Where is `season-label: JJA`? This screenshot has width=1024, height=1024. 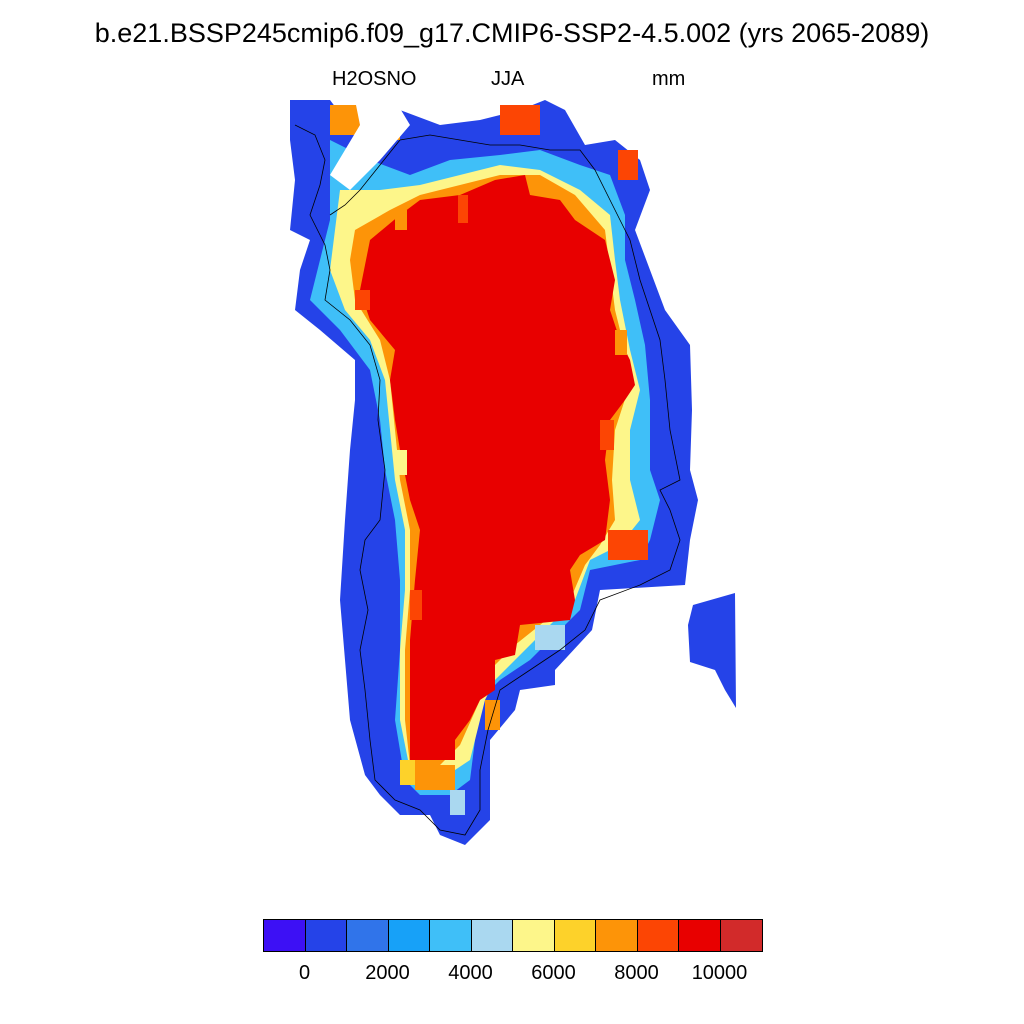
season-label: JJA is located at coordinates (508, 79).